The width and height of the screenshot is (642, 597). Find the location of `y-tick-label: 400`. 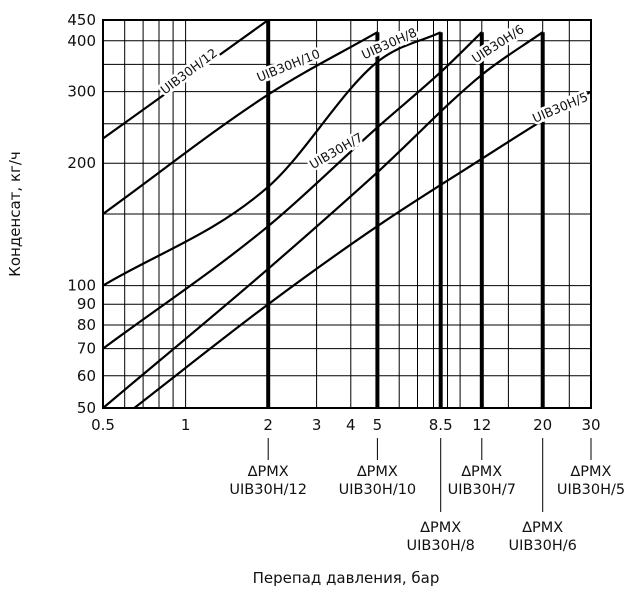

y-tick-label: 400 is located at coordinates (81, 41).